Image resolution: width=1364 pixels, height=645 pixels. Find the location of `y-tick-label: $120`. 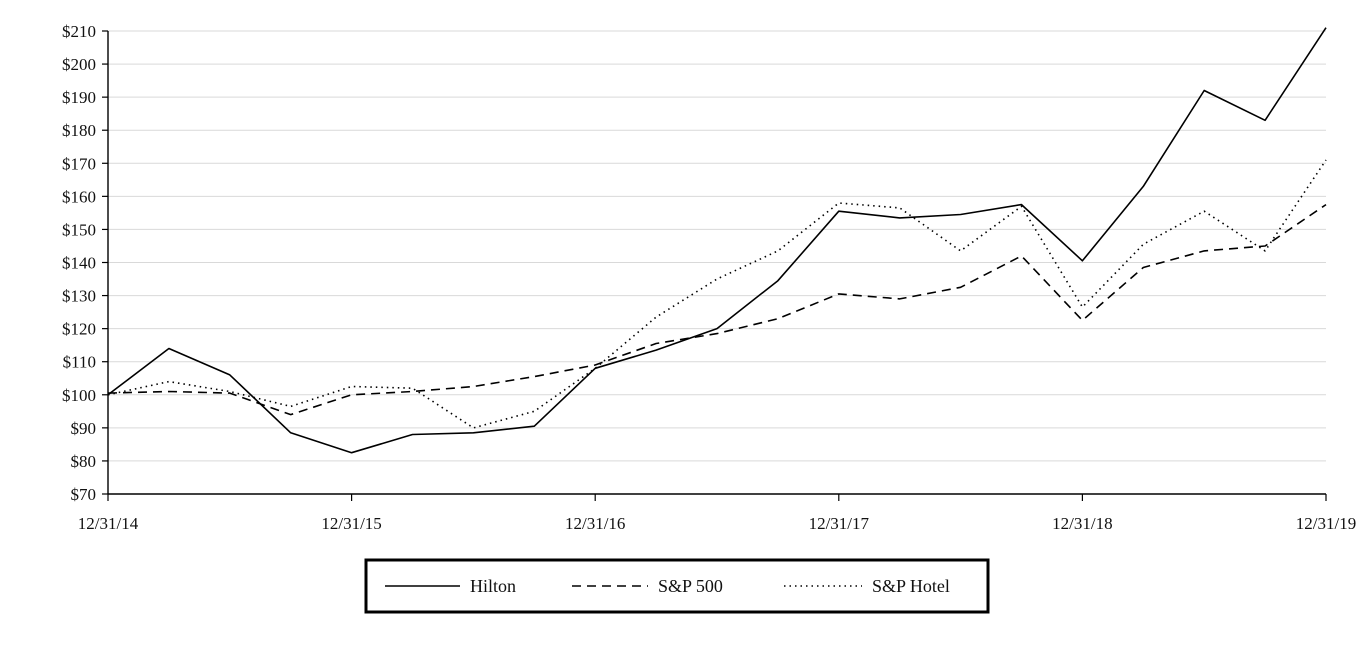

y-tick-label: $120 is located at coordinates (79, 329).